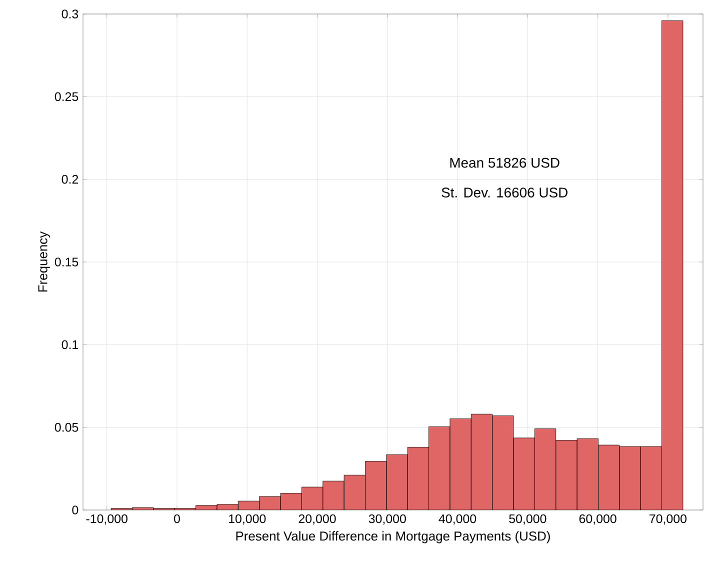 This screenshot has width=705, height=576. Describe the element at coordinates (44, 261) in the screenshot. I see `y-axis-title: Frequency` at that location.